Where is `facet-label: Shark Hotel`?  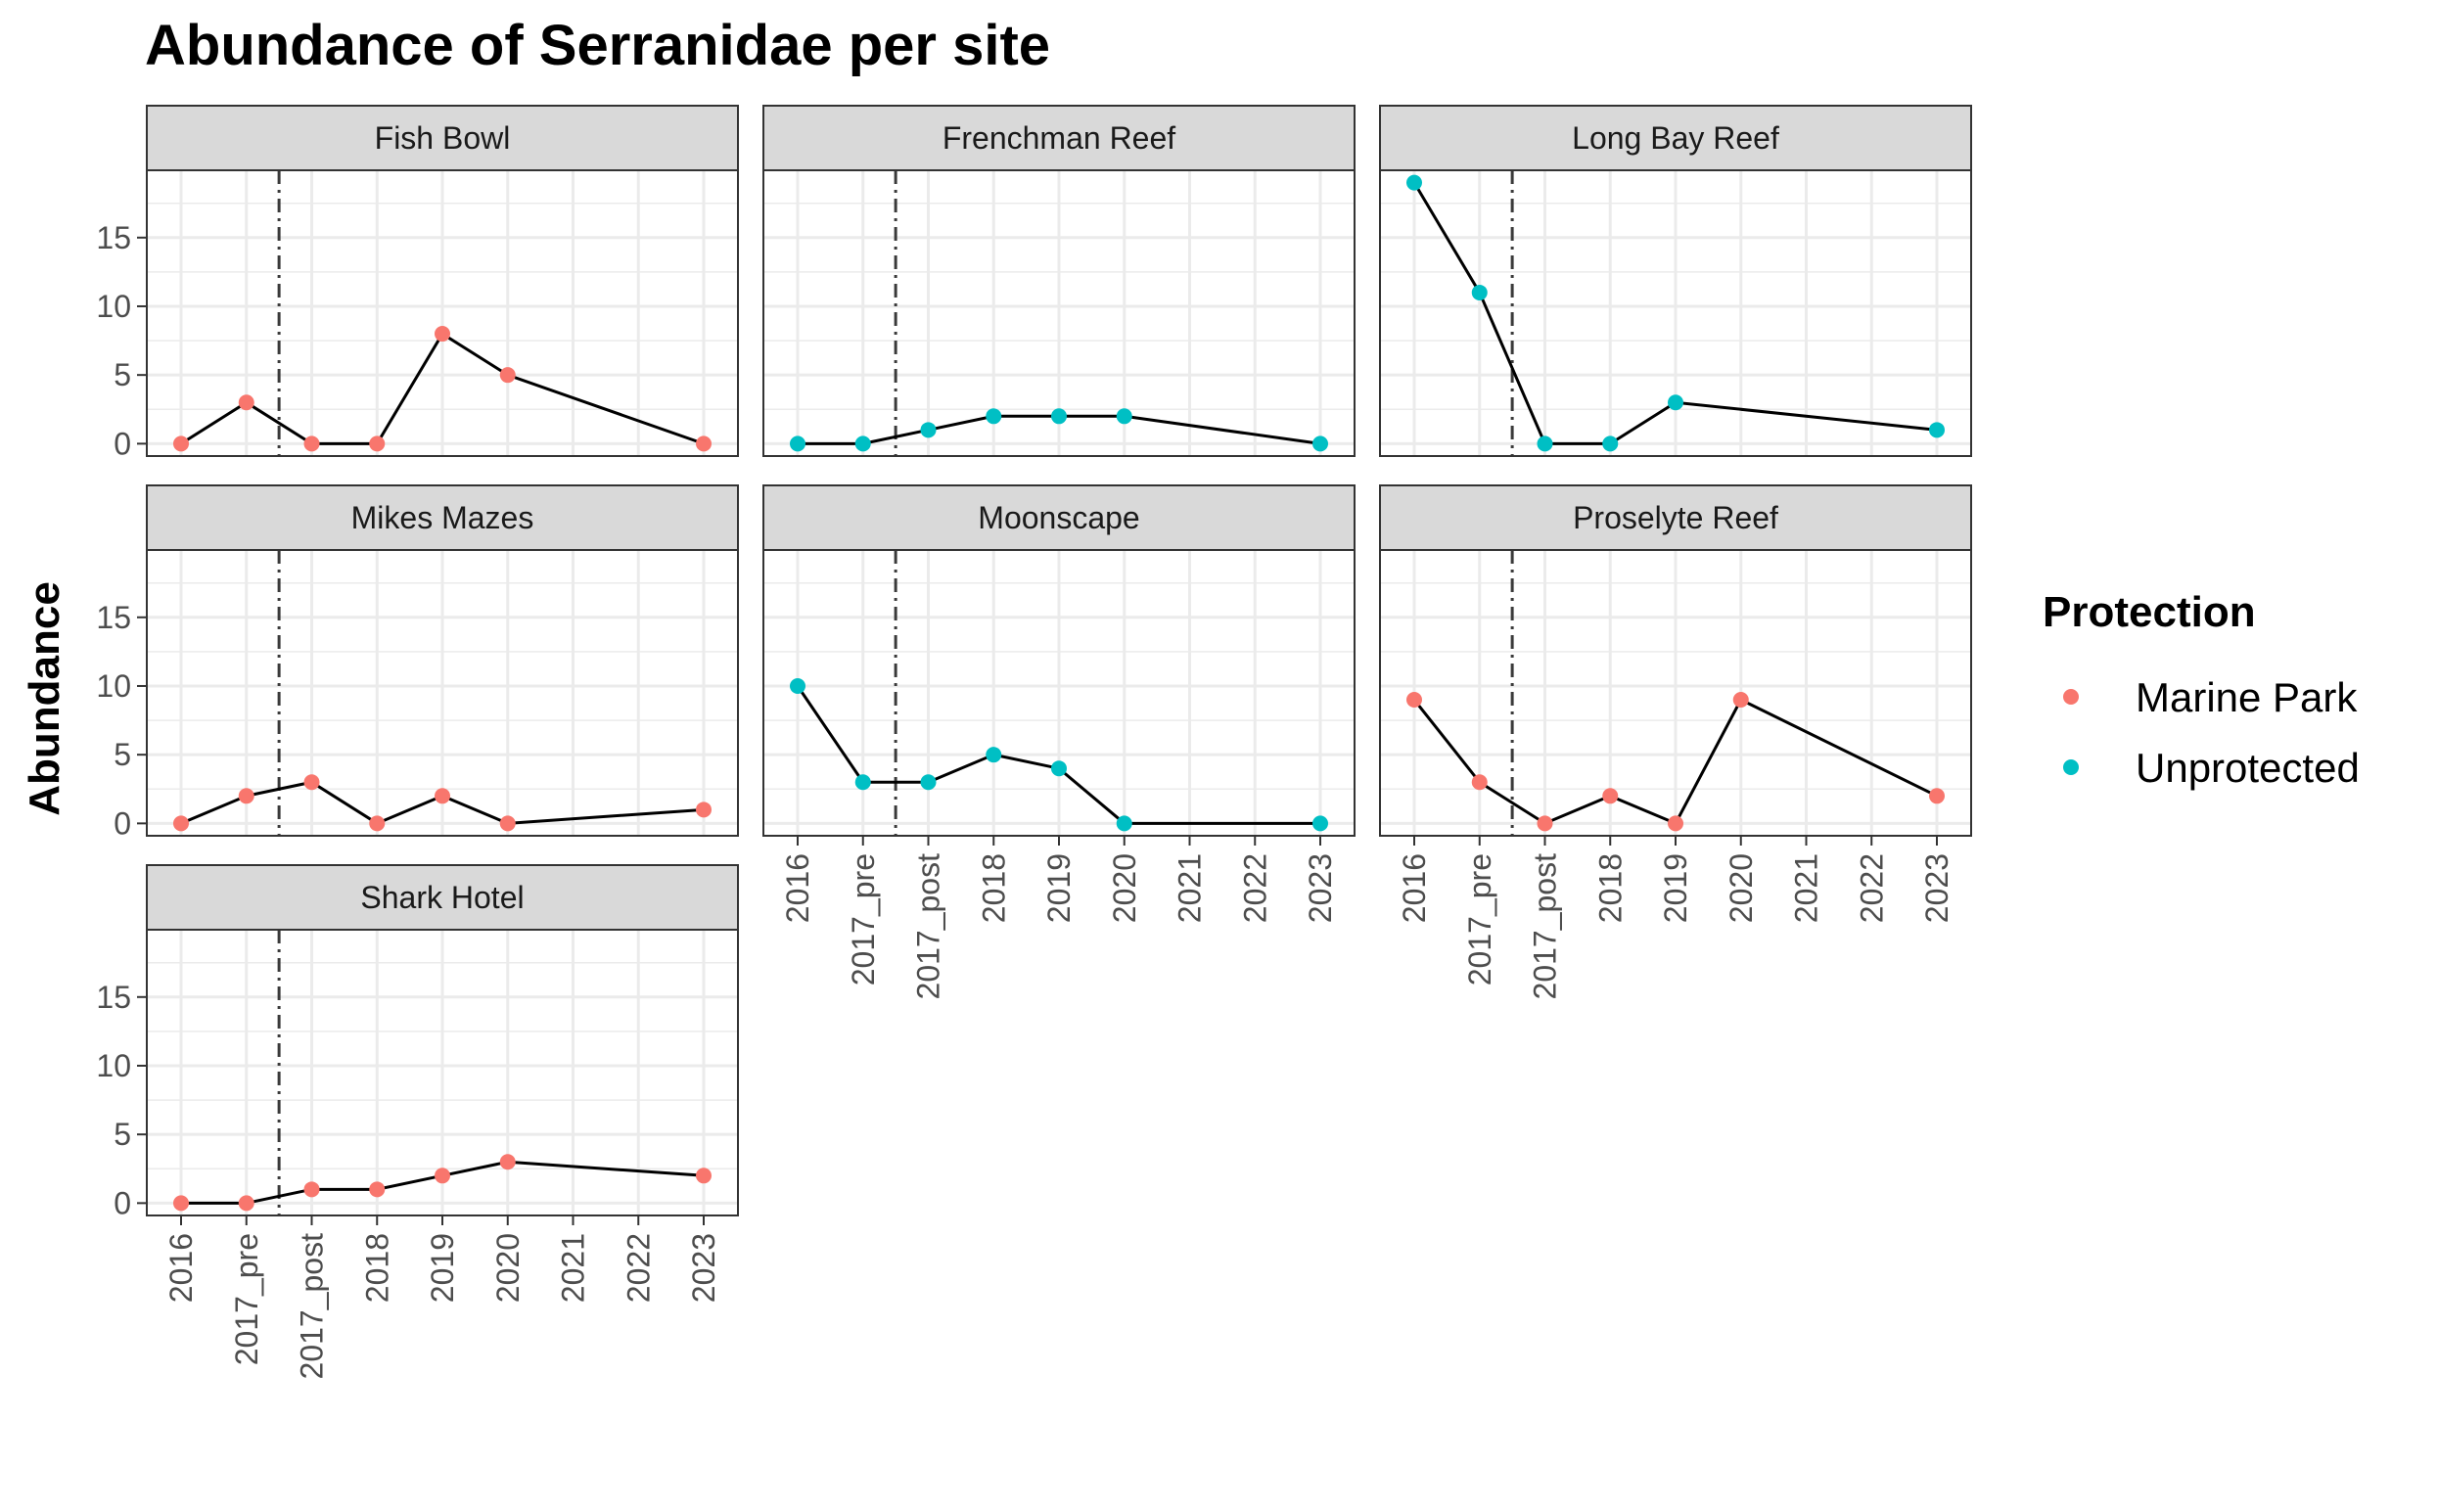
facet-label: Shark Hotel is located at coordinates (442, 897).